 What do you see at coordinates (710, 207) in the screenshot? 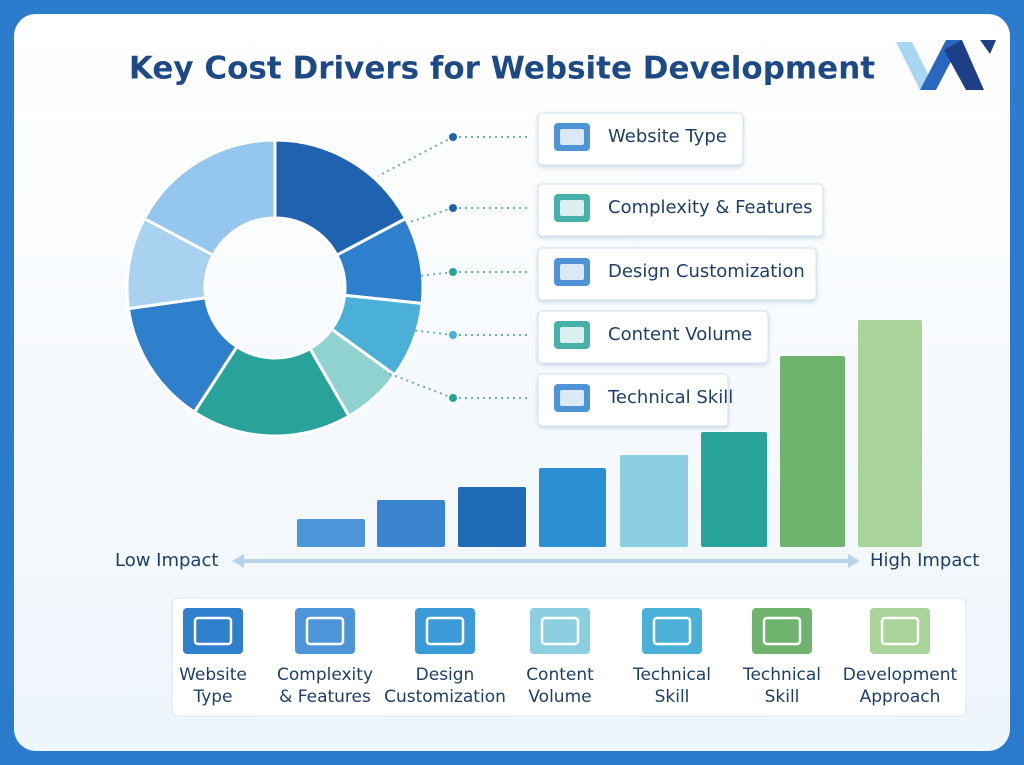
I see `legend-label: Complexity & Features` at bounding box center [710, 207].